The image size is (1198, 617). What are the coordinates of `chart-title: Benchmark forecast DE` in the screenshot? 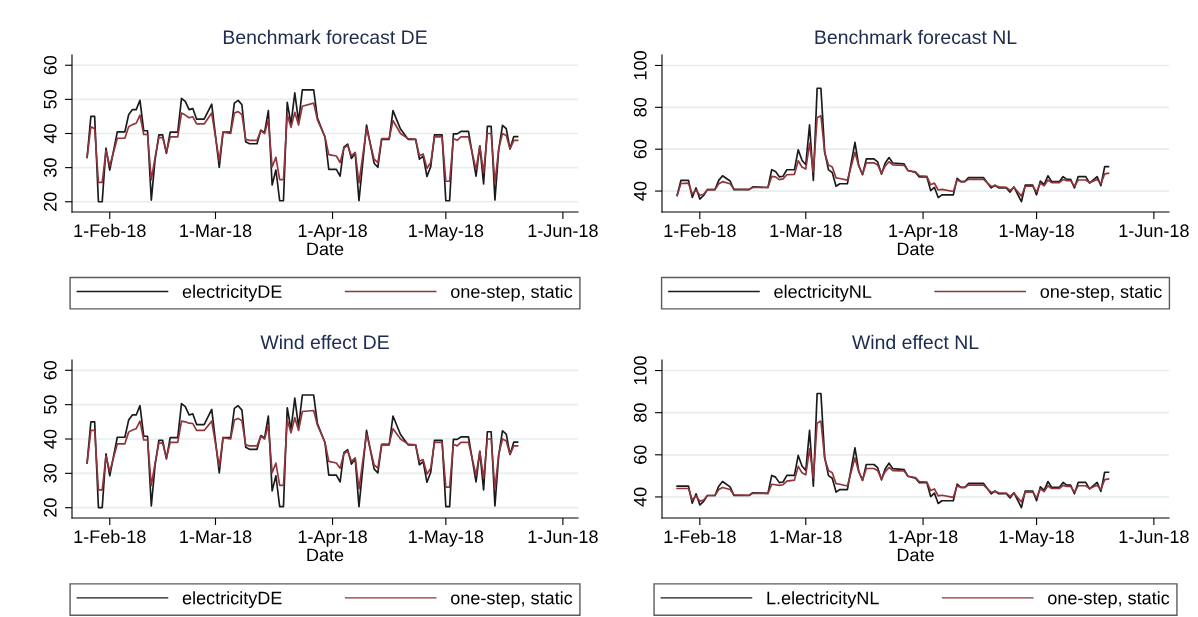 It's located at (325, 37).